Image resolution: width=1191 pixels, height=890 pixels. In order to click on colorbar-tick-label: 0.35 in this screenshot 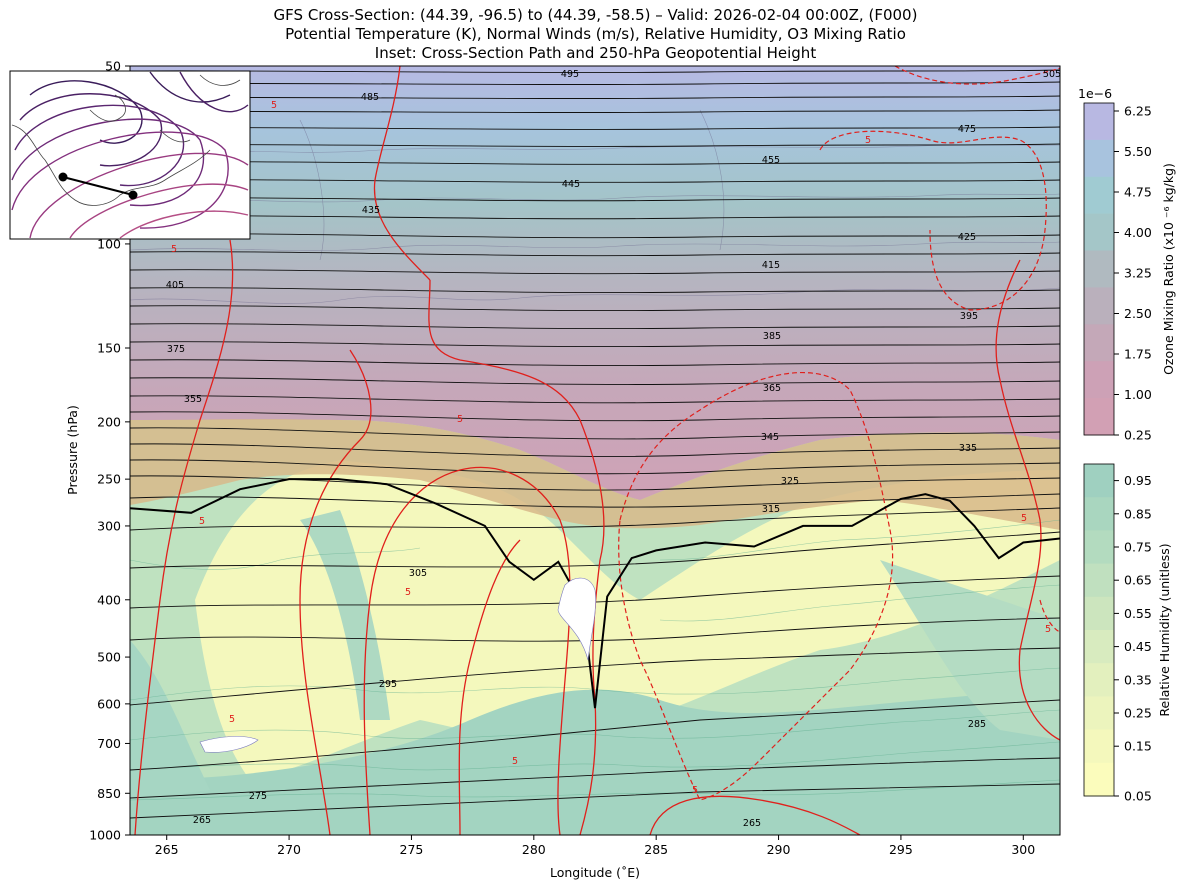, I will do `click(1138, 679)`.